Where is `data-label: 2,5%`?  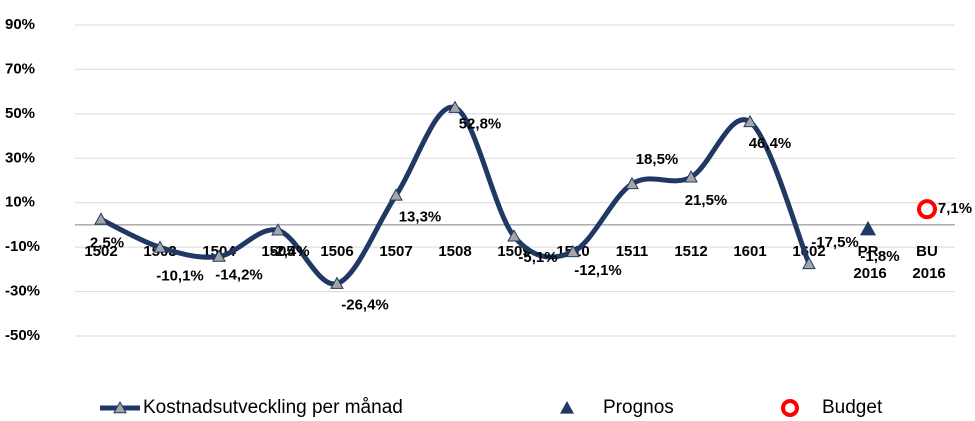 data-label: 2,5% is located at coordinates (107, 242).